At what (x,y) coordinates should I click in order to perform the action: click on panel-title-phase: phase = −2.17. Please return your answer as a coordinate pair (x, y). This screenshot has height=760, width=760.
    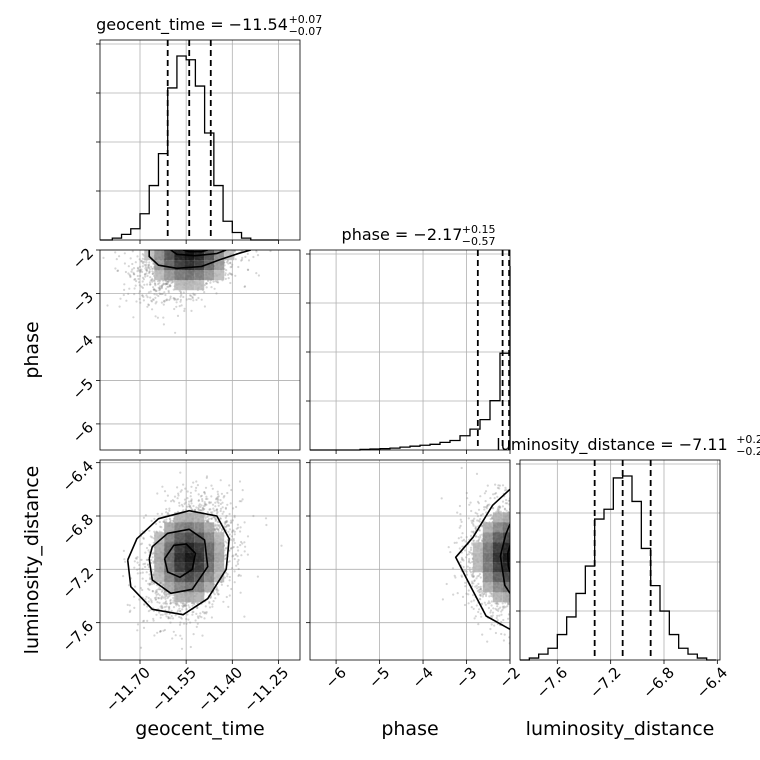
    Looking at the image, I should click on (402, 234).